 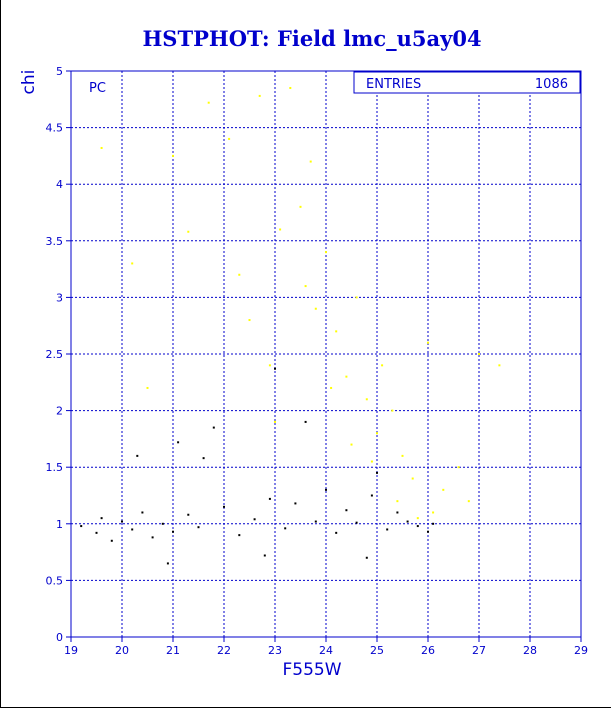 I want to click on x-tick-label: 19, so click(x=71, y=650).